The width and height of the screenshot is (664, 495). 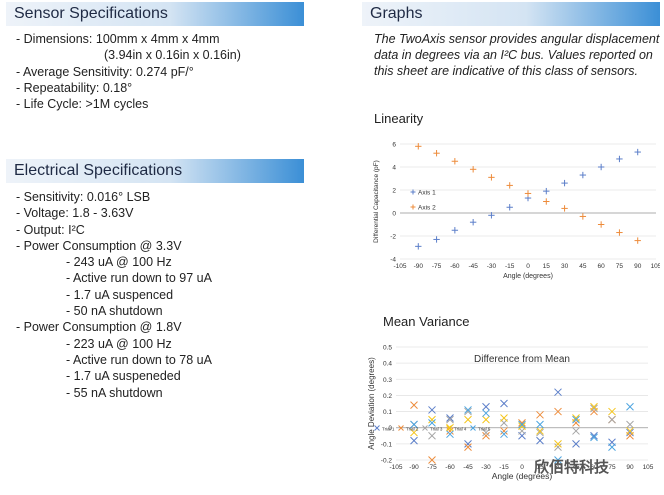 What do you see at coordinates (114, 311) in the screenshot?
I see `elec-33-shutdown: - 50 nA shutdown` at bounding box center [114, 311].